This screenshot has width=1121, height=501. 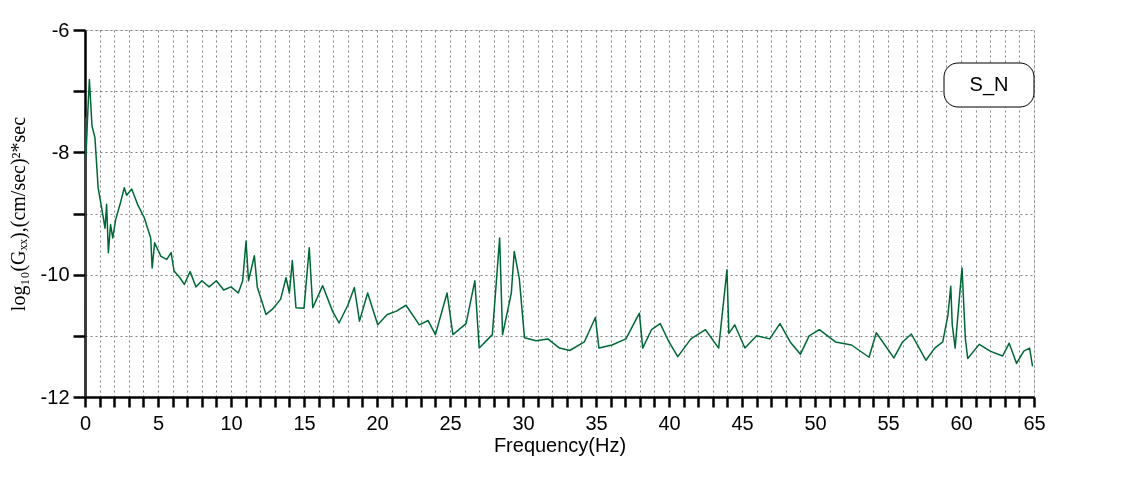 What do you see at coordinates (55, 396) in the screenshot?
I see `y-tick-label: -12` at bounding box center [55, 396].